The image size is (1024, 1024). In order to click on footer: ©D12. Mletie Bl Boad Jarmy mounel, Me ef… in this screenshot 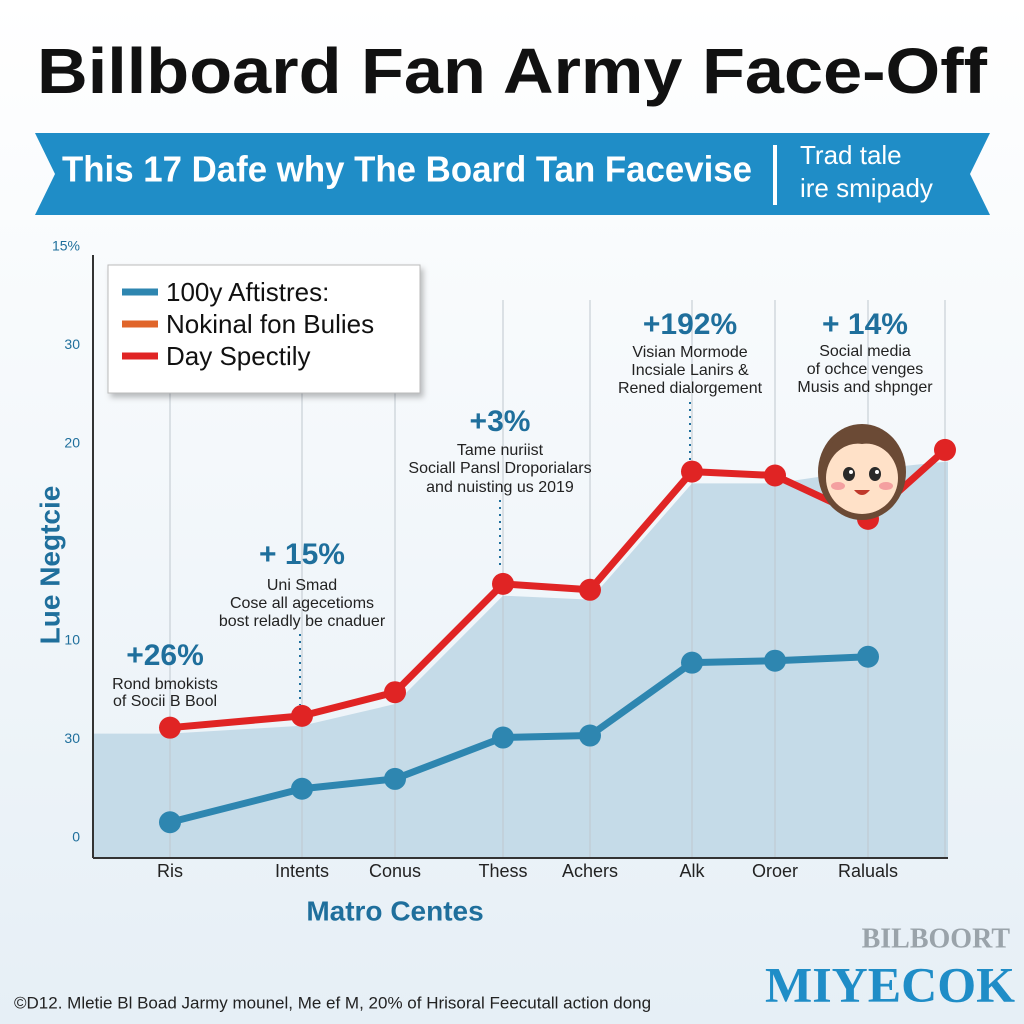, I will do `click(332, 1002)`.